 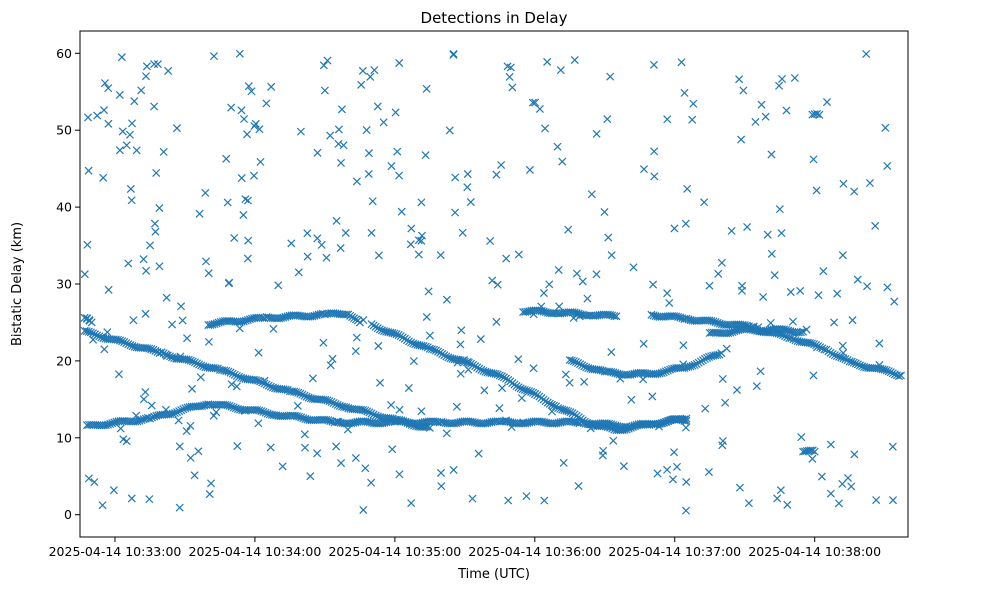 I want to click on y-tick-label: 50, so click(x=64, y=130).